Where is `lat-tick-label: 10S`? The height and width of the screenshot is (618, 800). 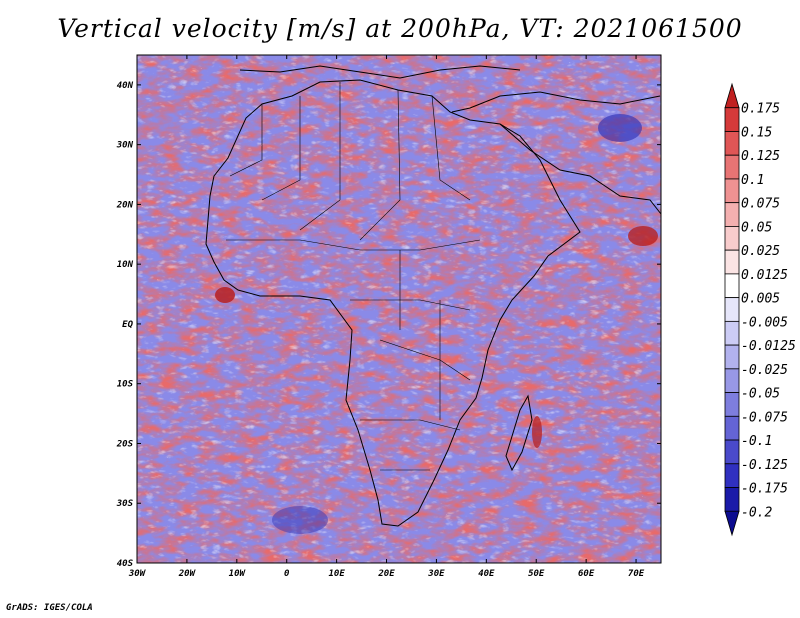 lat-tick-label: 10S is located at coordinates (125, 385).